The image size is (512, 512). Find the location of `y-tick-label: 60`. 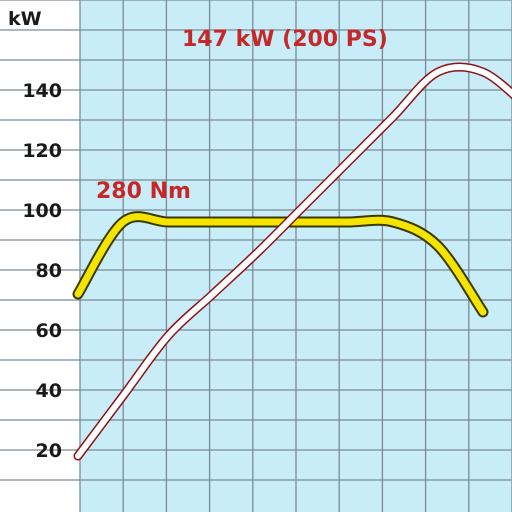

y-tick-label: 60 is located at coordinates (49, 331).